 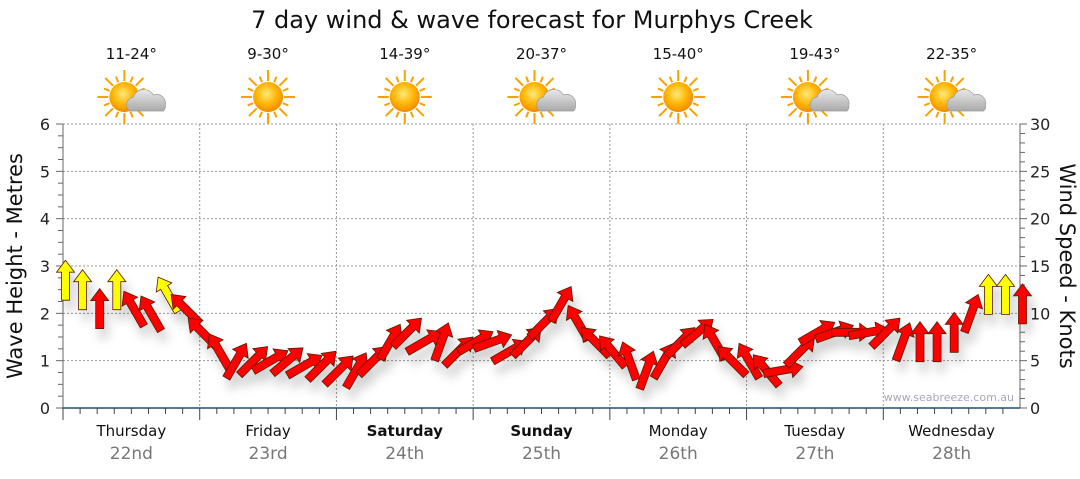 What do you see at coordinates (45, 171) in the screenshot?
I see `left-tick-label: 5` at bounding box center [45, 171].